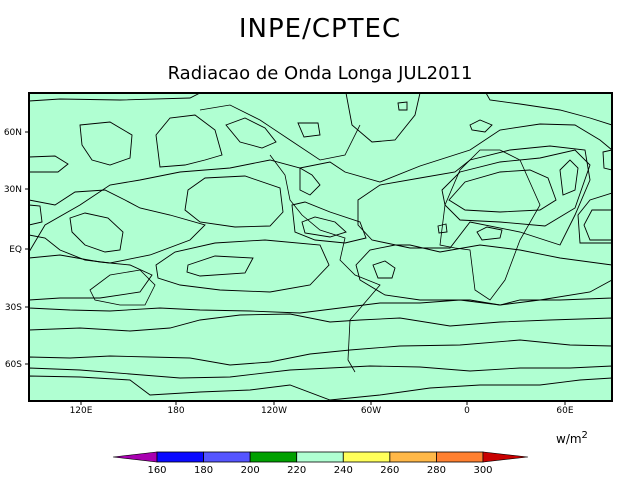 The width and height of the screenshot is (640, 494). What do you see at coordinates (250, 470) in the screenshot?
I see `colorbar-level-label: 200` at bounding box center [250, 470].